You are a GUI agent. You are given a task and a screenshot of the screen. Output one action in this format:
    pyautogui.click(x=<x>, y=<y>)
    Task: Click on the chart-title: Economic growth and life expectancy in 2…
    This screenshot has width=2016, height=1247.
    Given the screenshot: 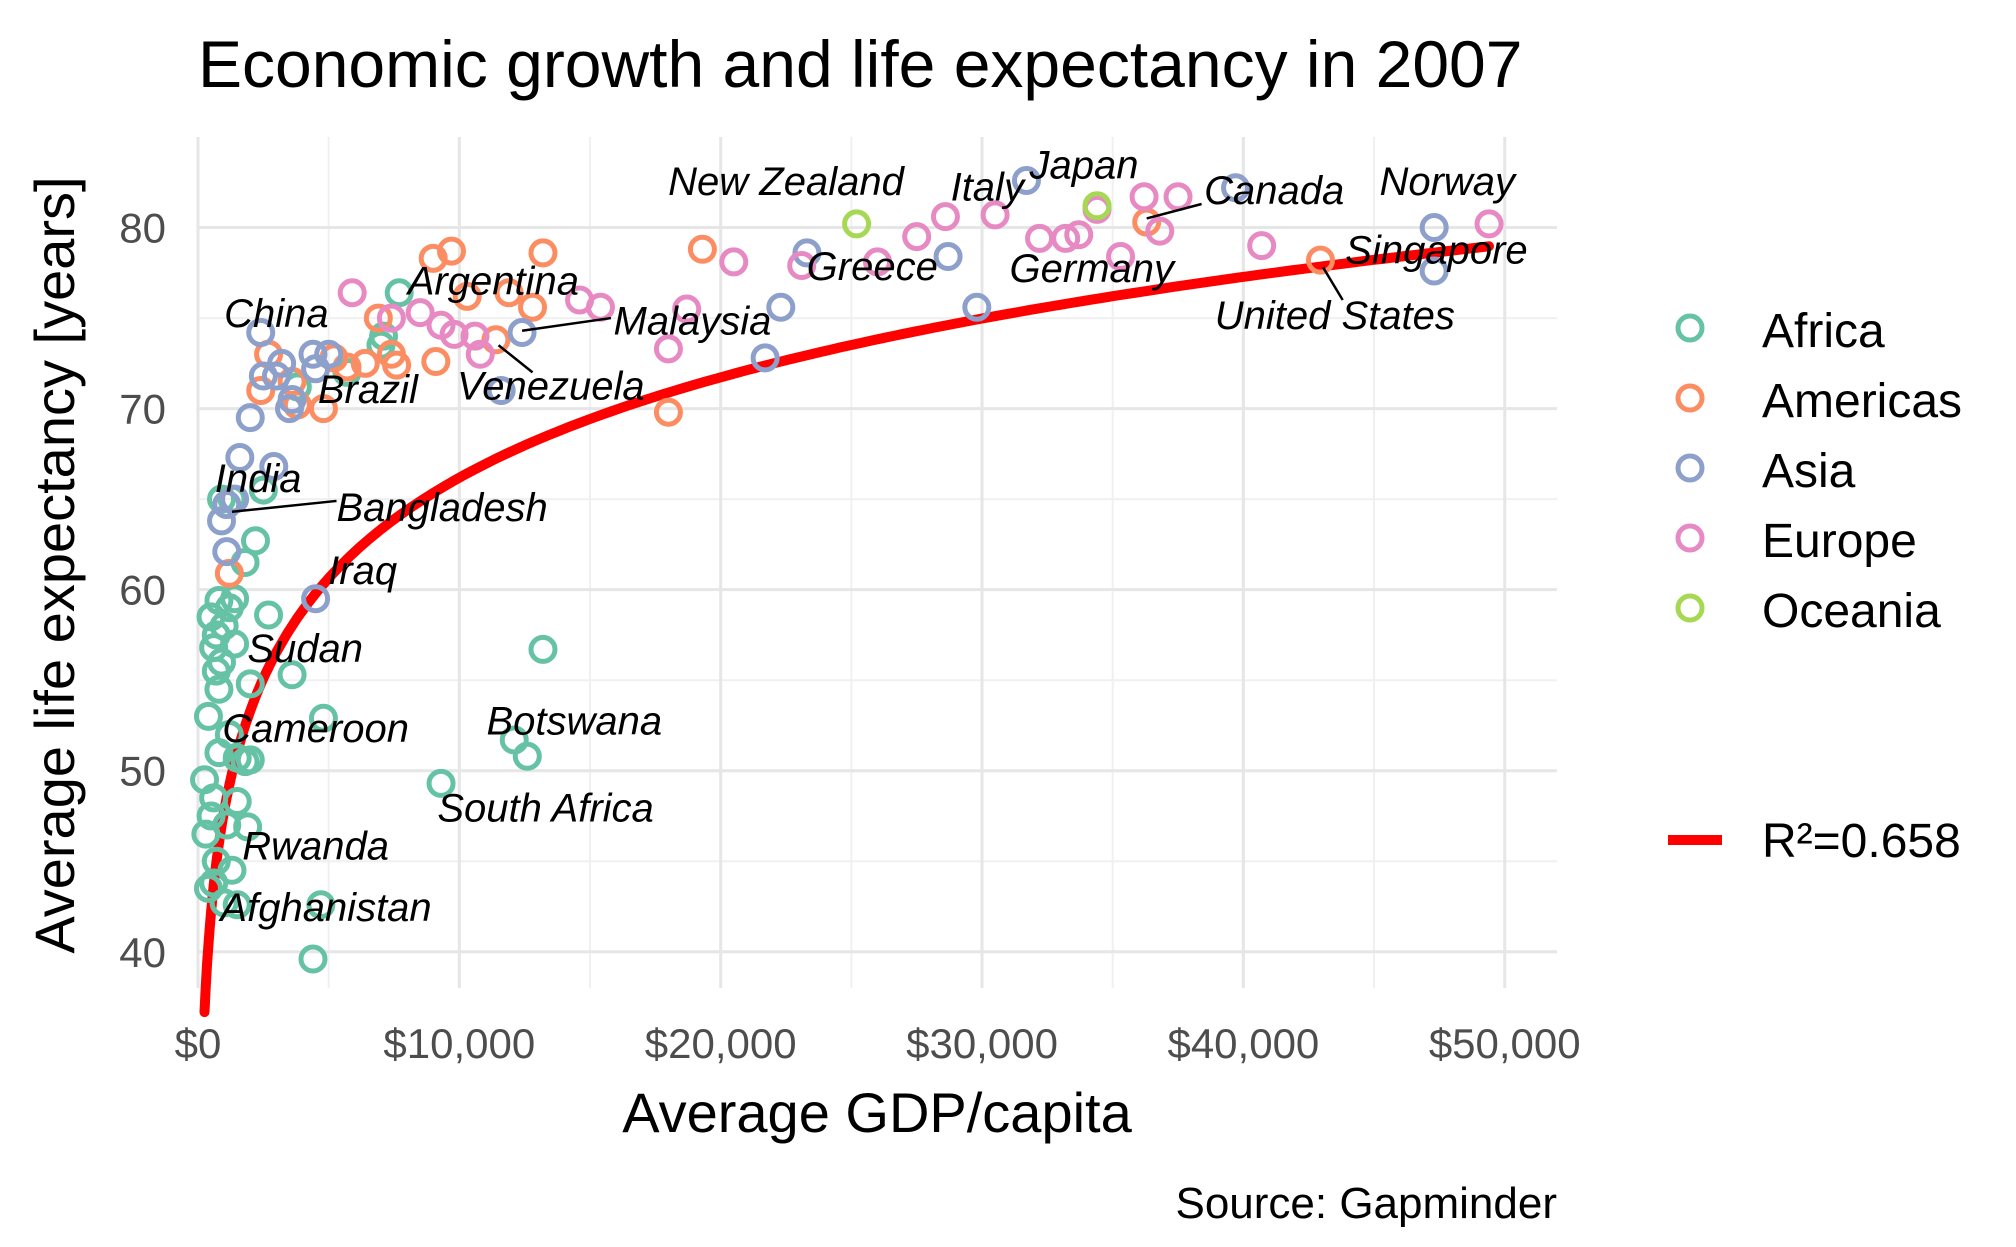 What is the action you would take?
    pyautogui.click(x=860, y=64)
    